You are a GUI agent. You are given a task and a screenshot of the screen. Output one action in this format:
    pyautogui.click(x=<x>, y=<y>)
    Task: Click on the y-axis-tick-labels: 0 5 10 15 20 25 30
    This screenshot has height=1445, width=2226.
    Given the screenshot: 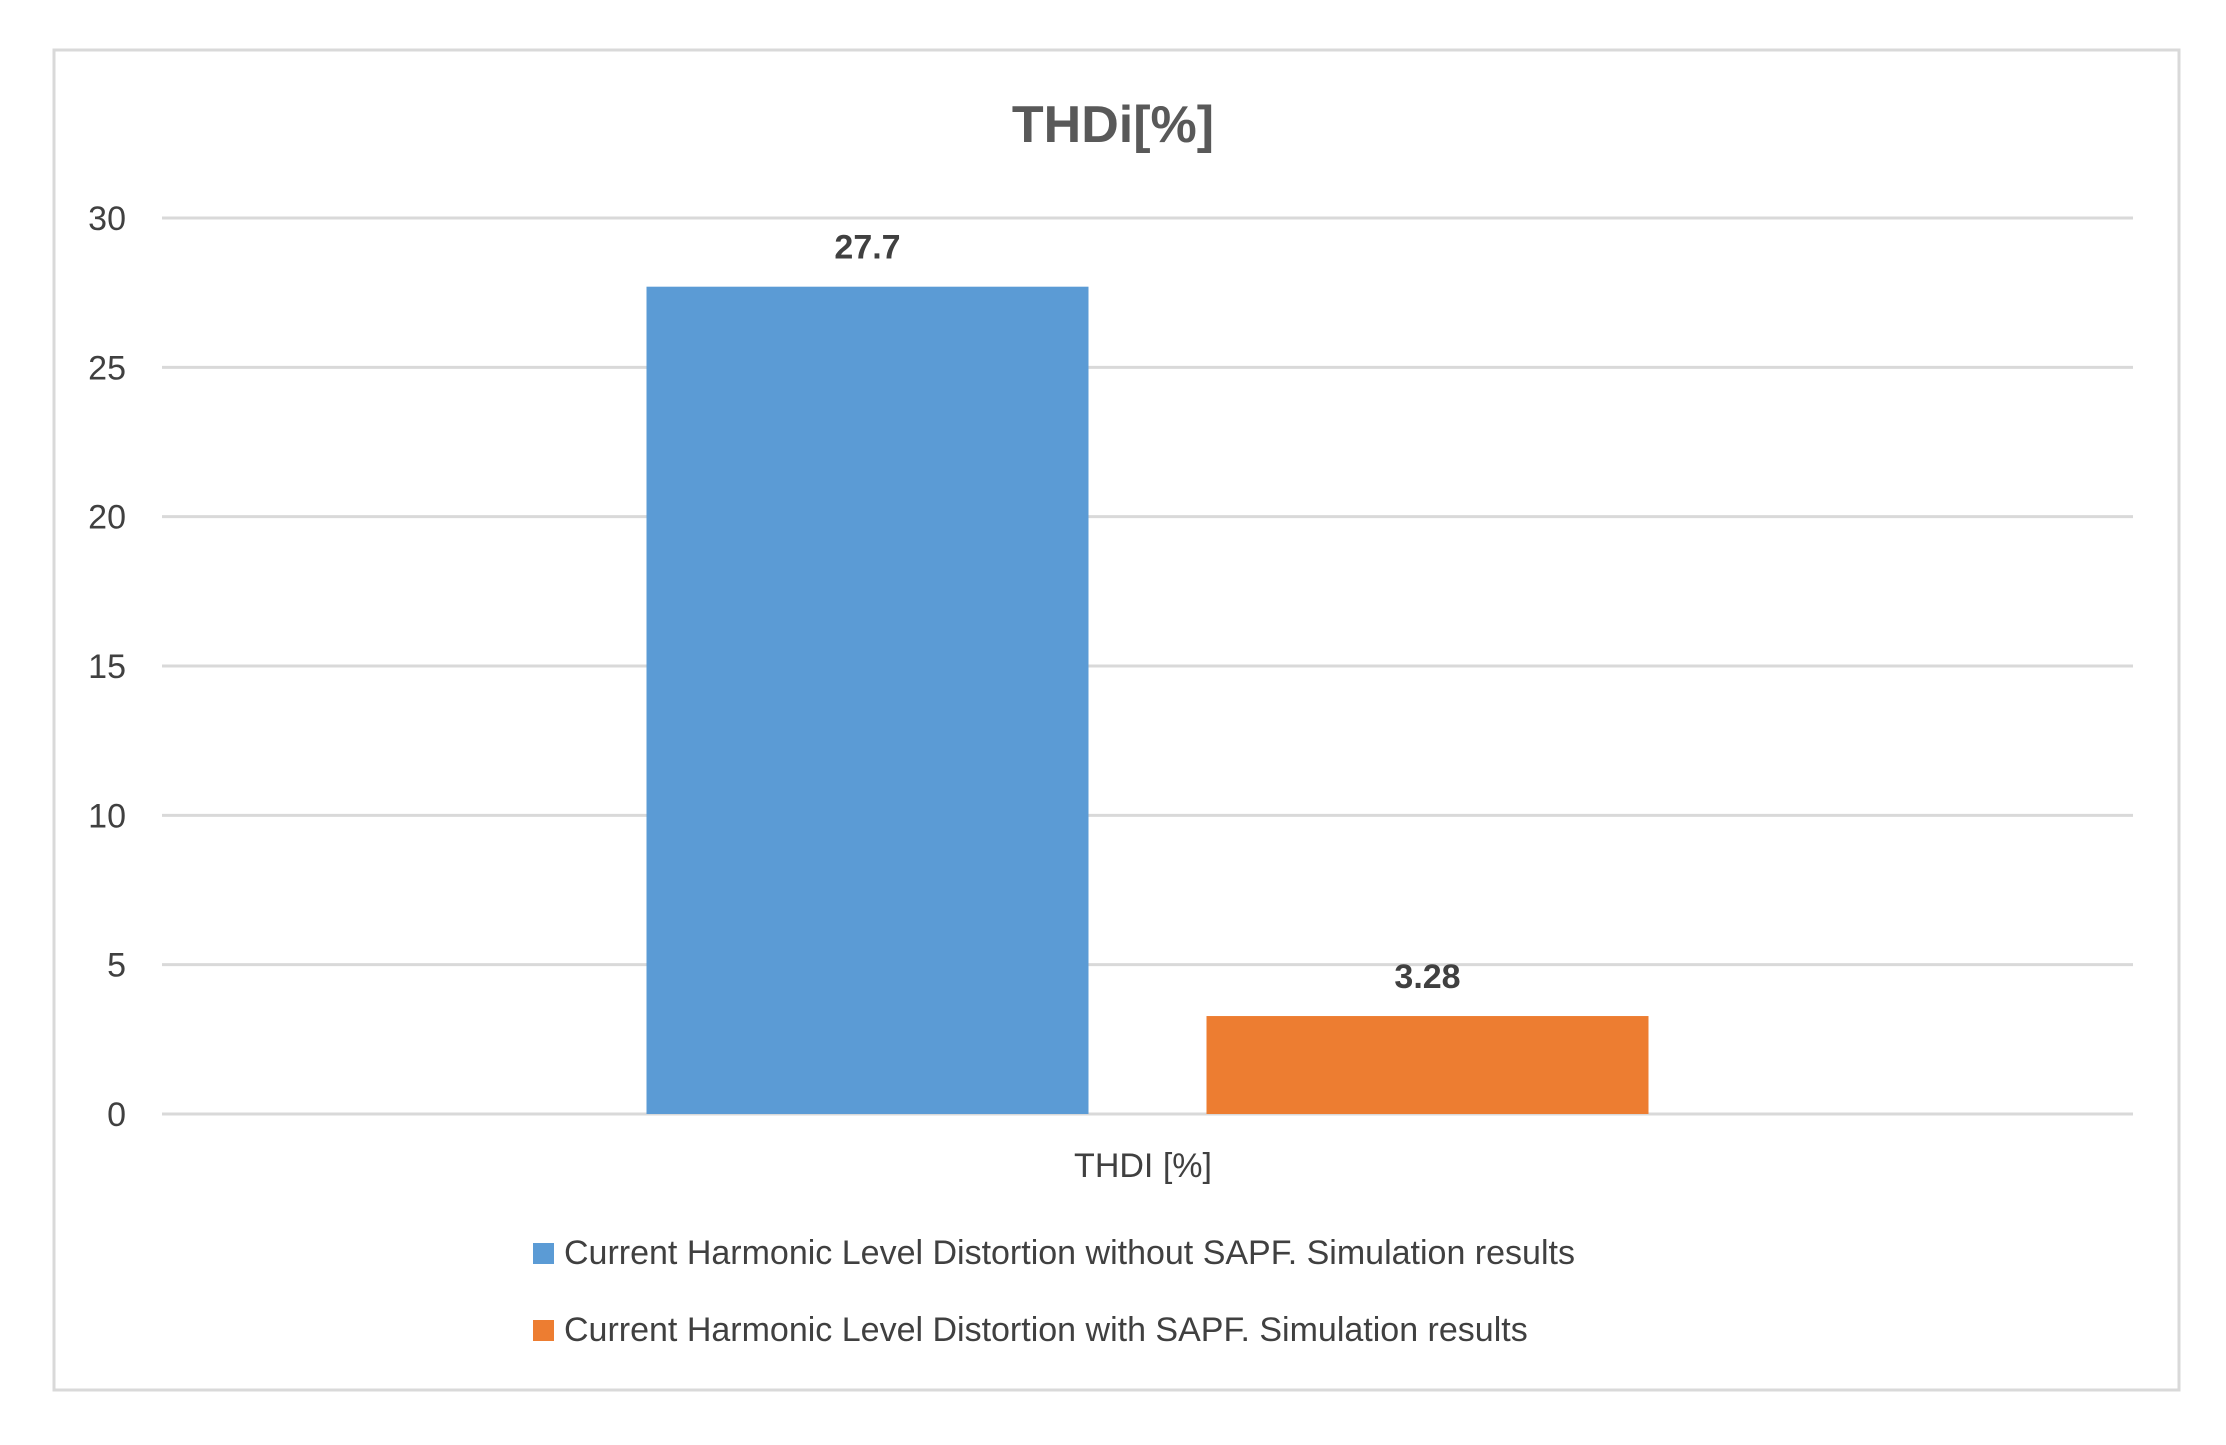 What is the action you would take?
    pyautogui.click(x=107, y=667)
    